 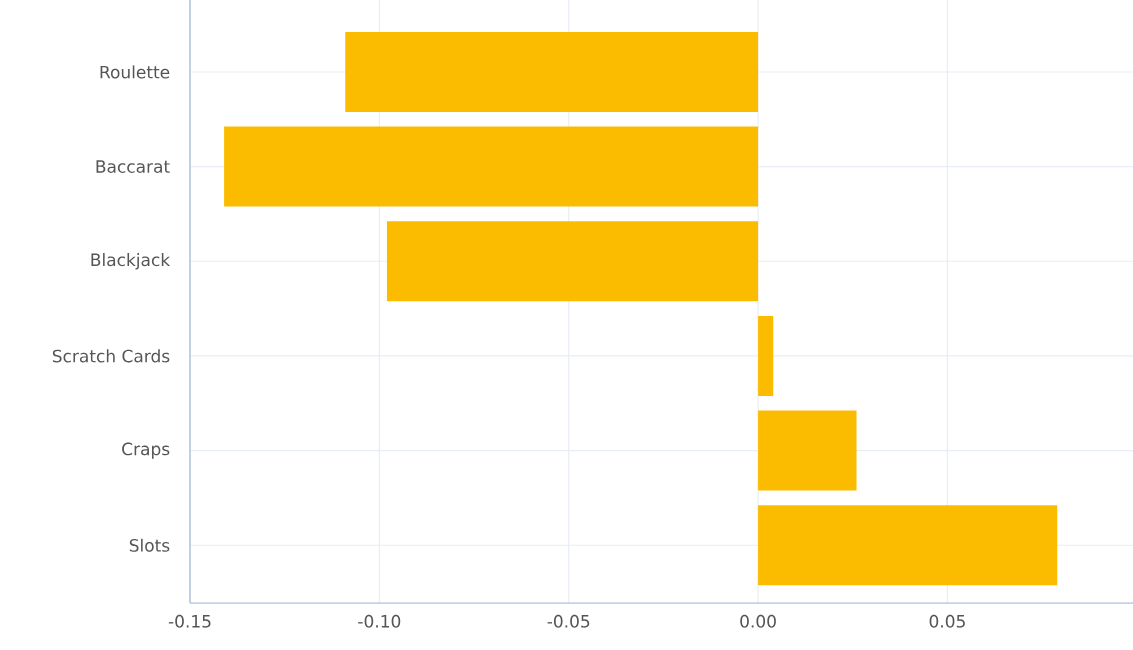 I want to click on x-tick-label: -0.05, so click(x=568, y=621).